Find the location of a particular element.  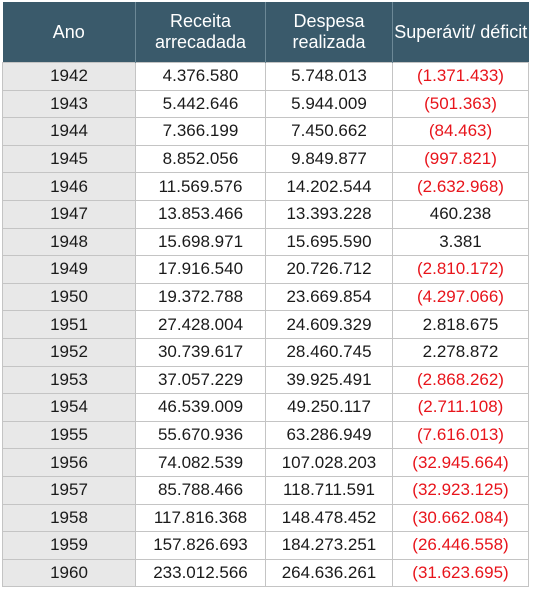

revenue-cell: 55.670.936 is located at coordinates (200, 434).